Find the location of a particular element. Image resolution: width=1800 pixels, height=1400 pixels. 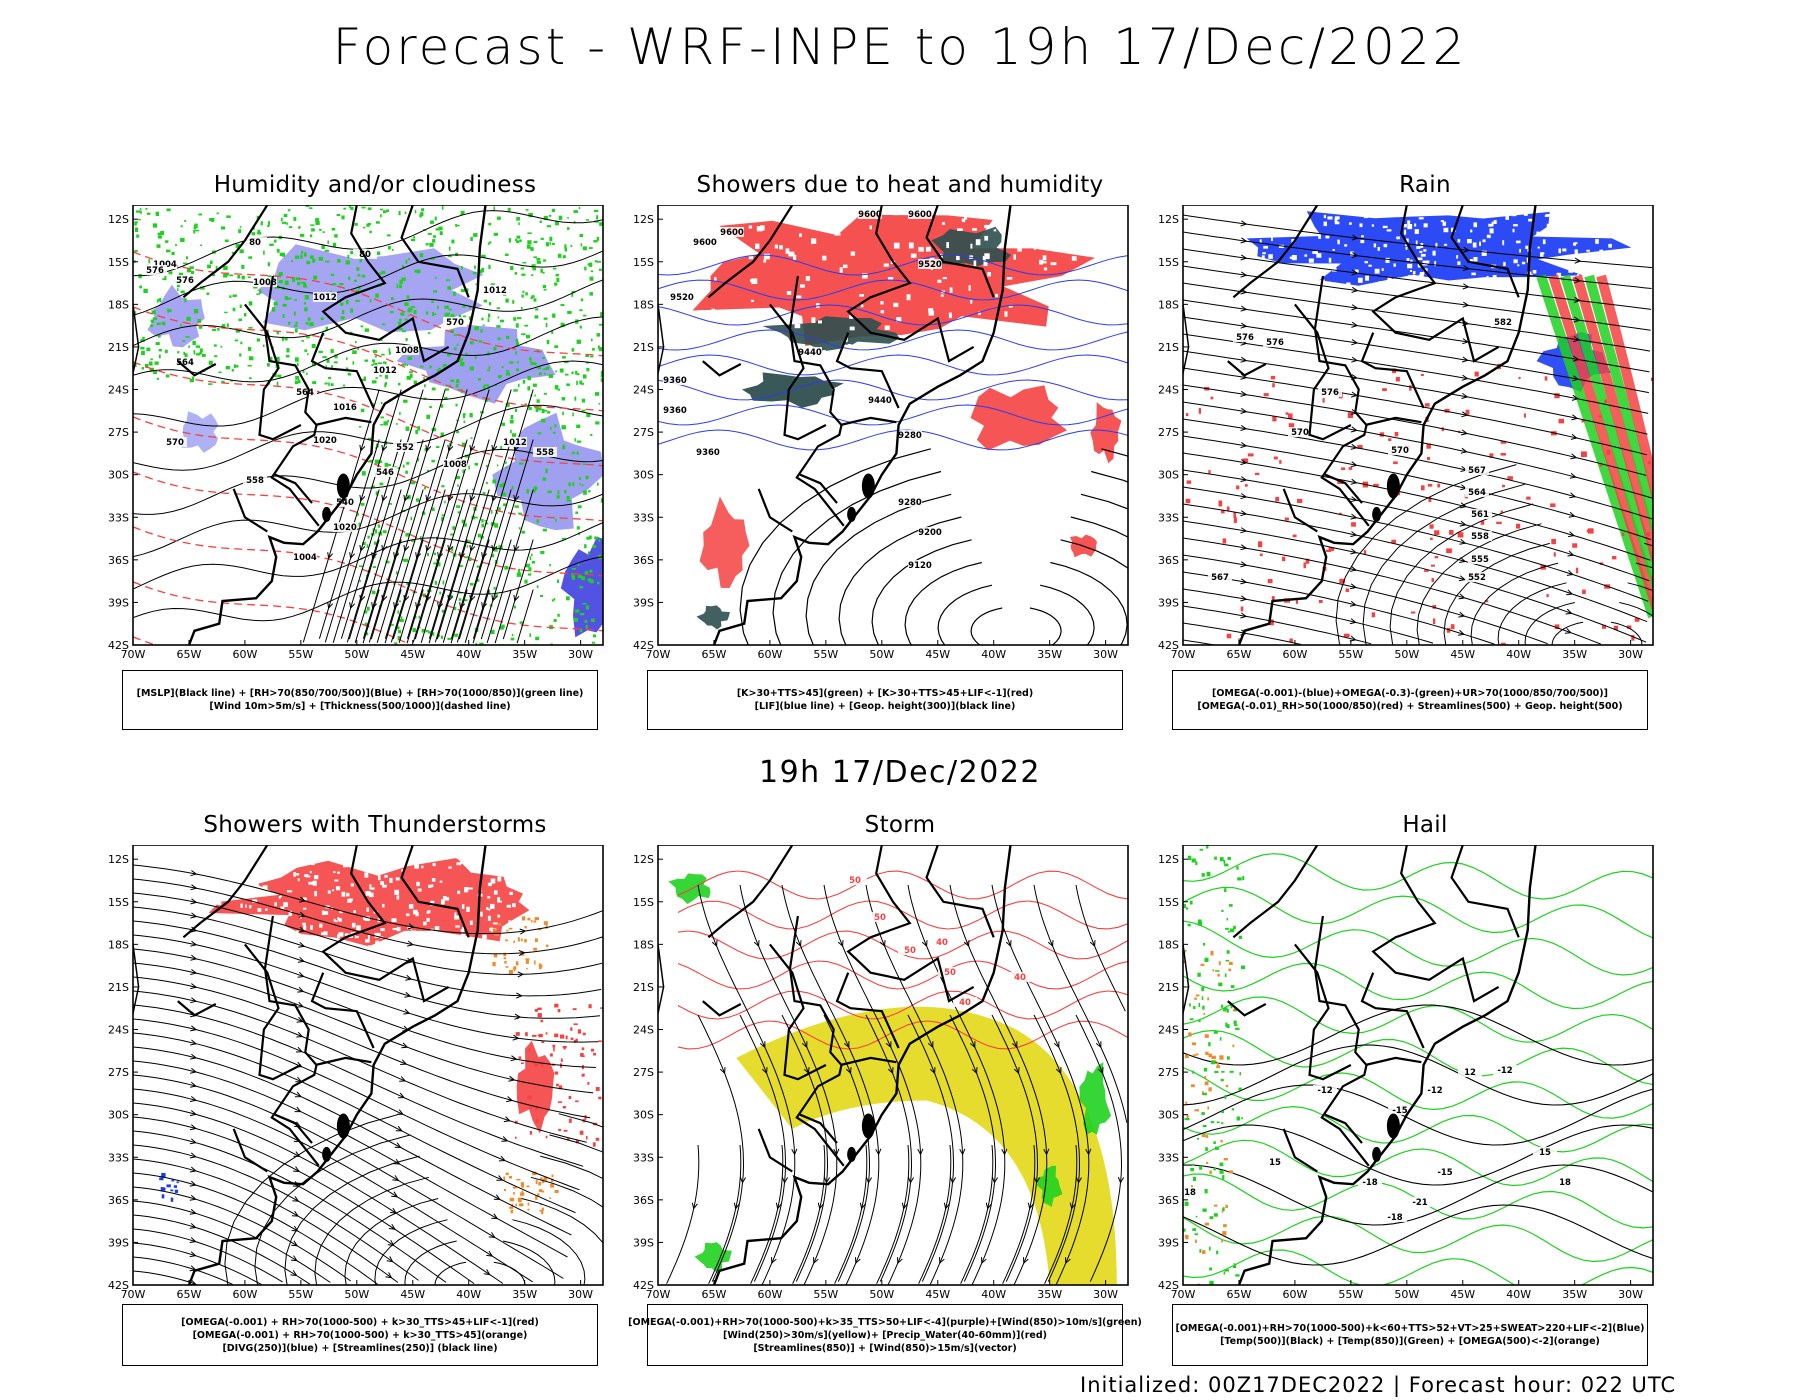

panel-title: Showers with Thunderstorms is located at coordinates (375, 825).